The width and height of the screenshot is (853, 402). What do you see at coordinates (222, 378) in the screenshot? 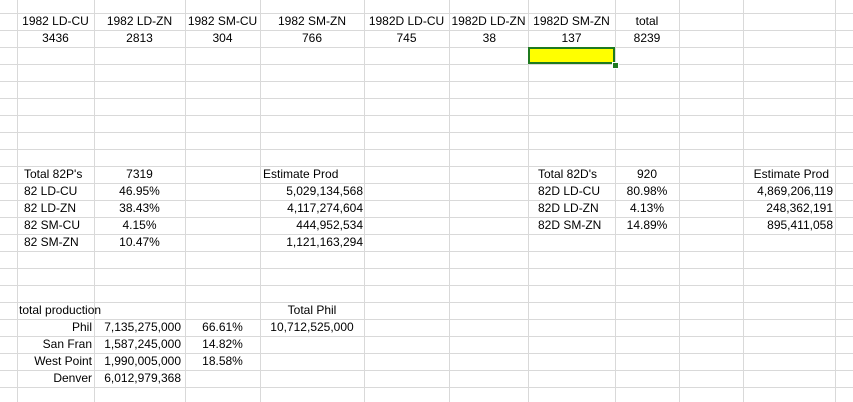
I see `mint-pct` at bounding box center [222, 378].